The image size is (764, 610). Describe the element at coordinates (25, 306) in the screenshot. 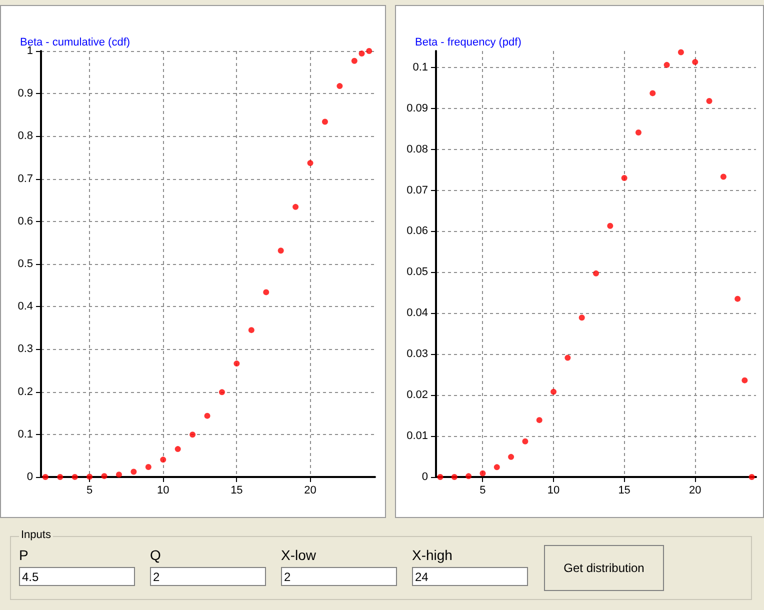

I see `y-tick-label: 0.4` at that location.